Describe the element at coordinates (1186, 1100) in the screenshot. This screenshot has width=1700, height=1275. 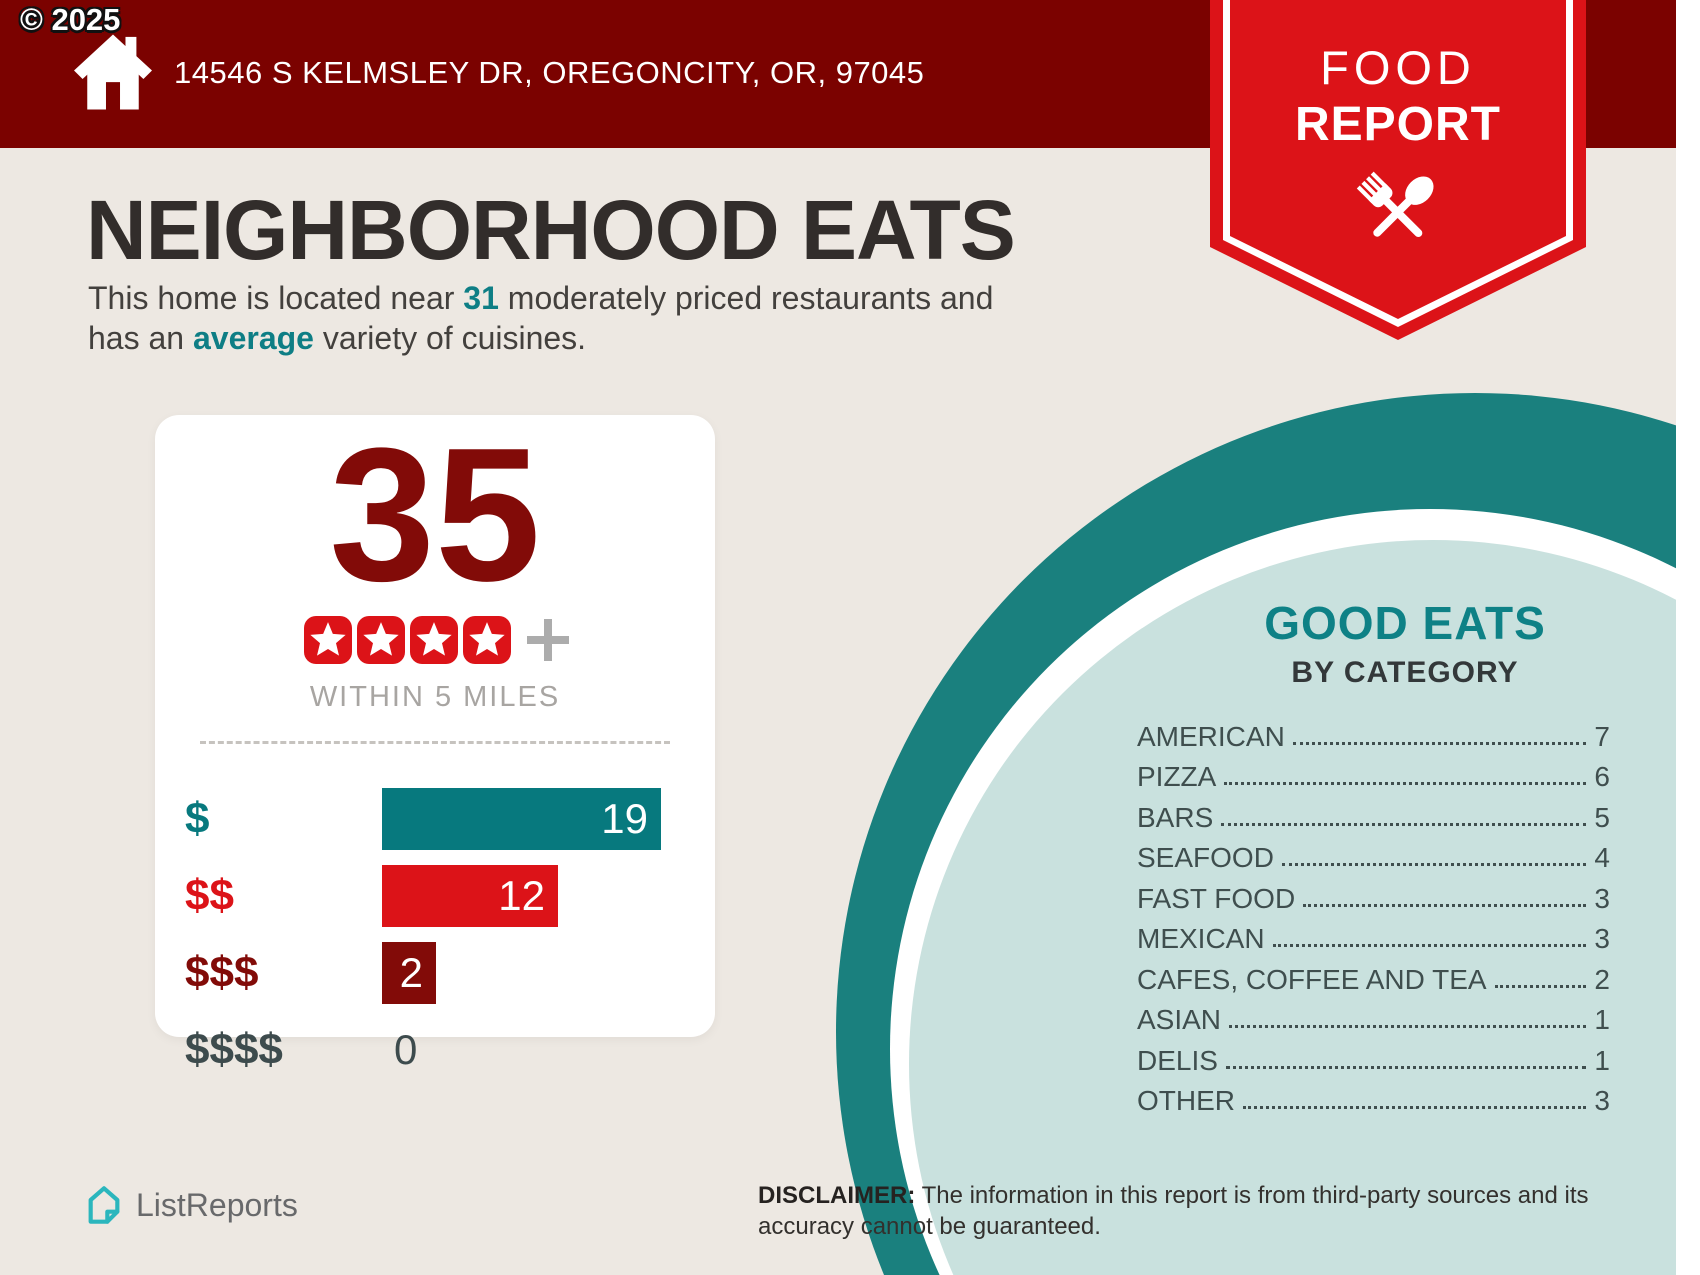
I see `category-label: OTHER` at that location.